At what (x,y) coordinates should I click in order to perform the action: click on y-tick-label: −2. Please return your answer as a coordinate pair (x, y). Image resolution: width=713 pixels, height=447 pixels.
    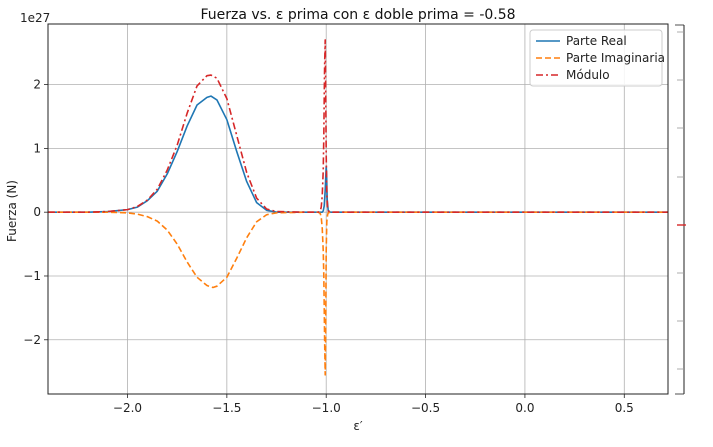
    Looking at the image, I should click on (32, 340).